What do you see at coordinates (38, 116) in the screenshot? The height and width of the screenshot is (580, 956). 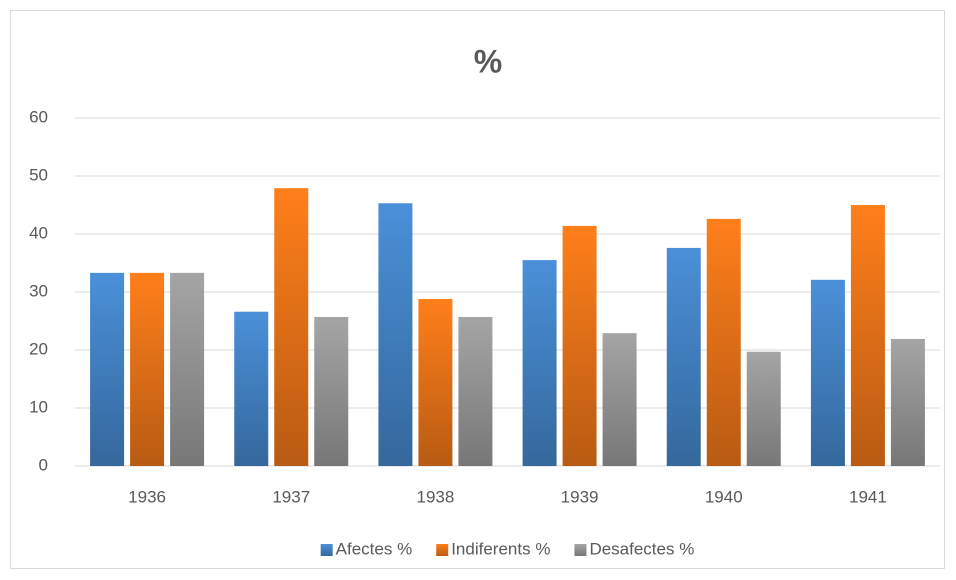 I see `y-tick-label: 60` at bounding box center [38, 116].